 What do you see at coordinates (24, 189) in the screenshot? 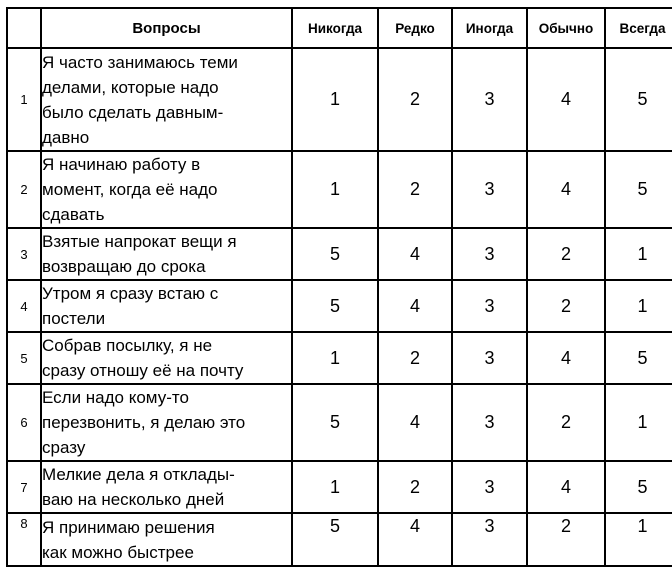
I see `row-number: 2` at bounding box center [24, 189].